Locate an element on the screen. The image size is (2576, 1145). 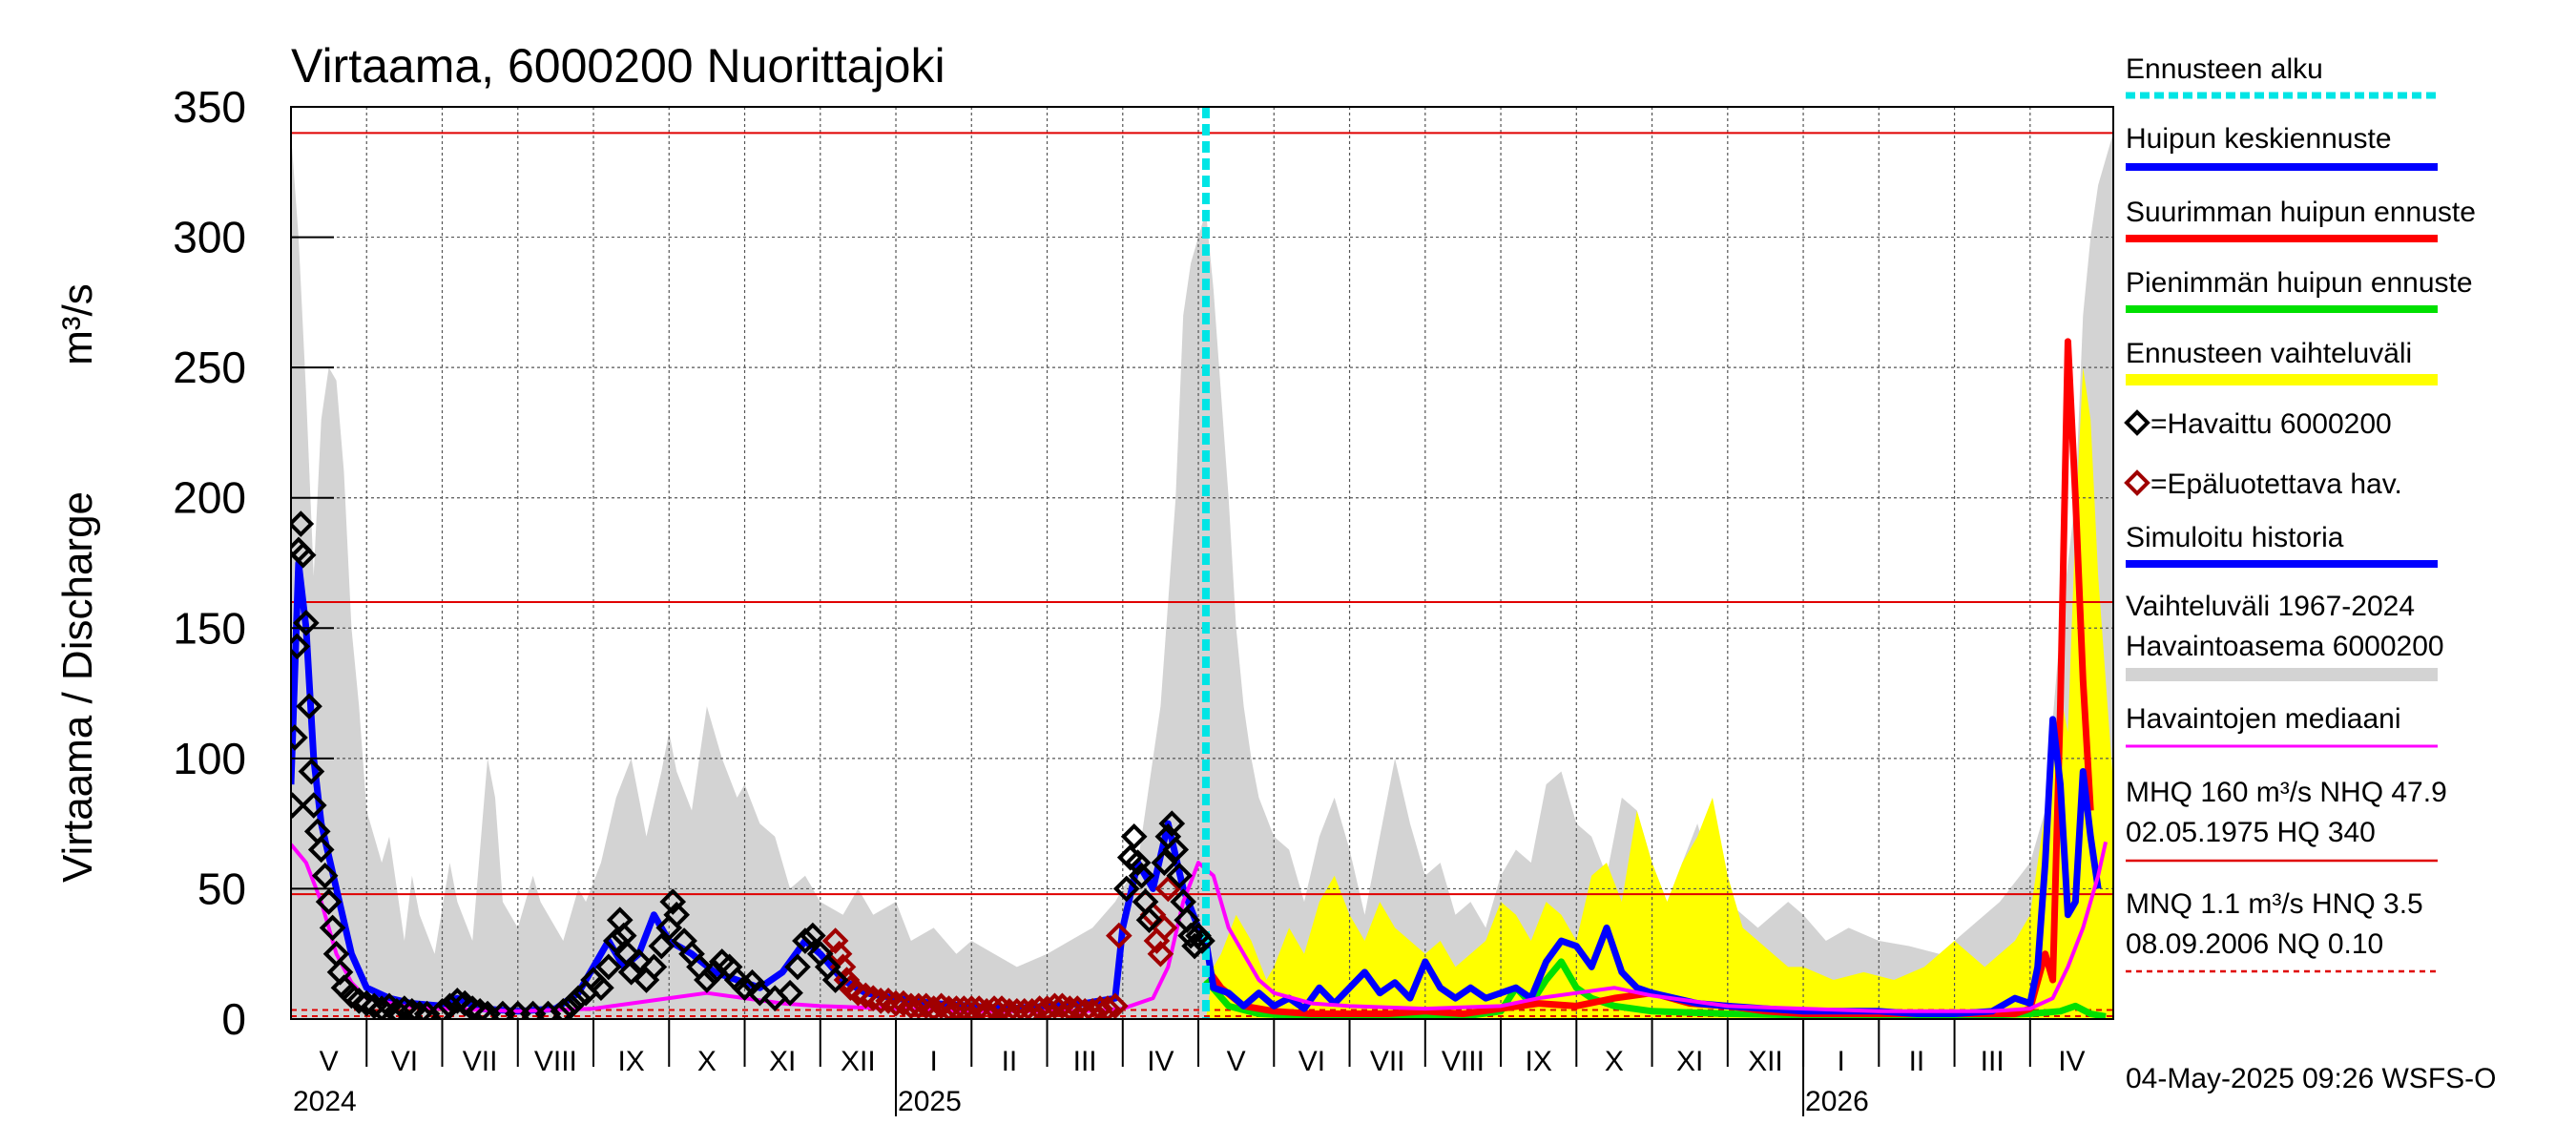
chart-title: Virtaama, 6000200 Nuorittajoki is located at coordinates (618, 66).